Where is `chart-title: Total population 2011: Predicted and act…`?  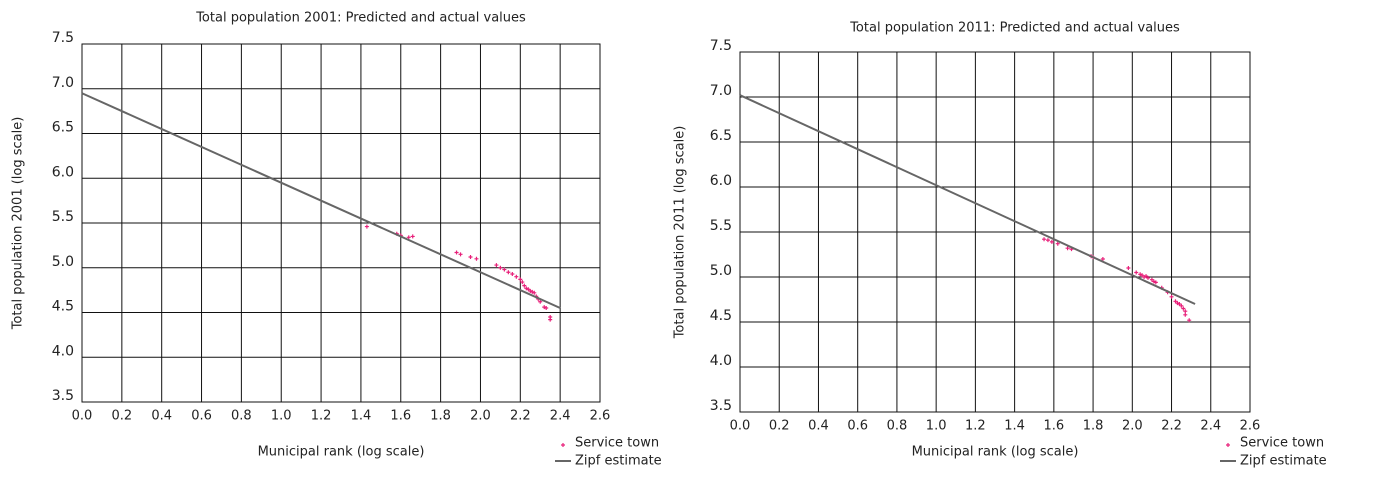 chart-title: Total population 2011: Predicted and act… is located at coordinates (1014, 28).